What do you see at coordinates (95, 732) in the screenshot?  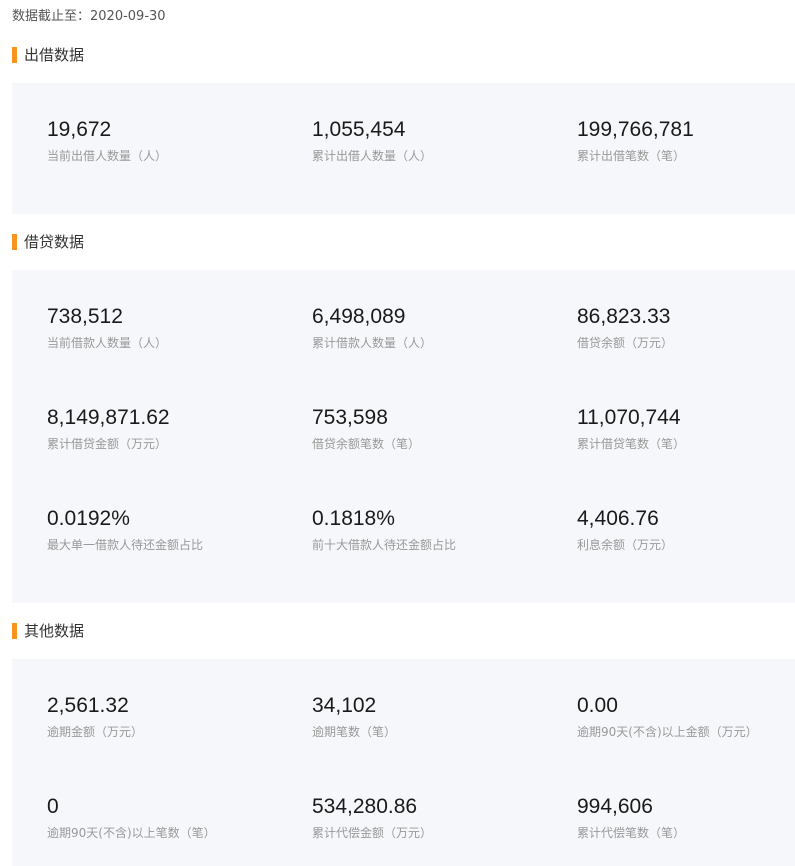 I see `stat-label: 逾期金额（万元）` at bounding box center [95, 732].